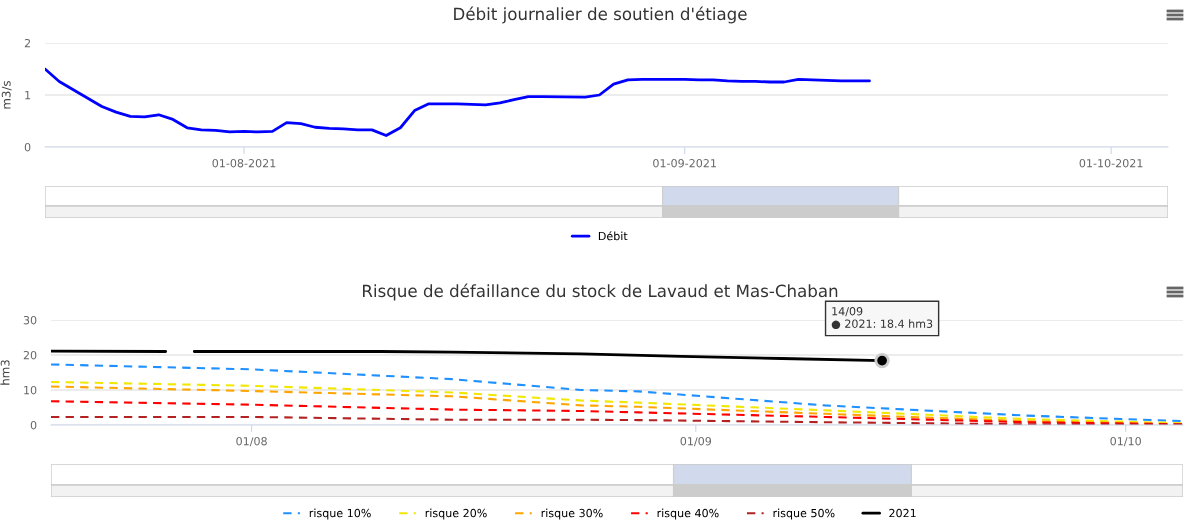 This screenshot has width=1200, height=526. Describe the element at coordinates (600, 292) in the screenshot. I see `chart-title: Risque de défaillance du stock de Lavaud et Mas-Chaban` at that location.